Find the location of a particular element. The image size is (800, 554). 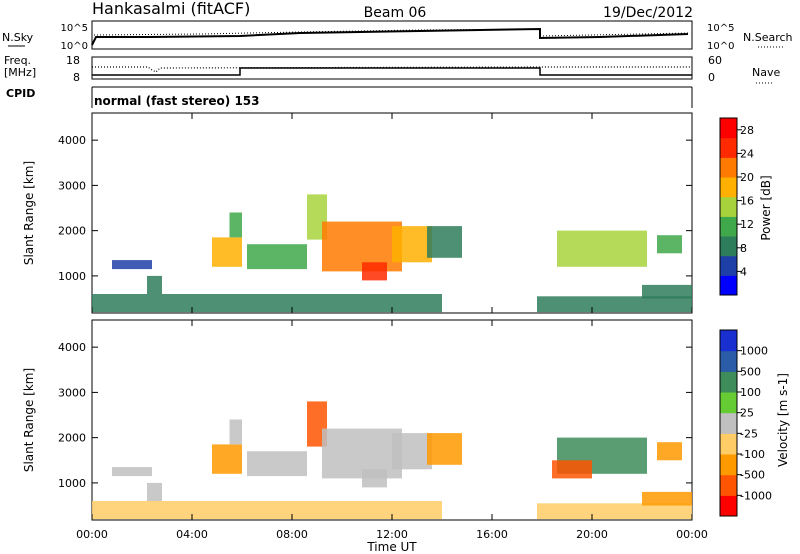

nave-tick-bottom: 0 is located at coordinates (711, 77).